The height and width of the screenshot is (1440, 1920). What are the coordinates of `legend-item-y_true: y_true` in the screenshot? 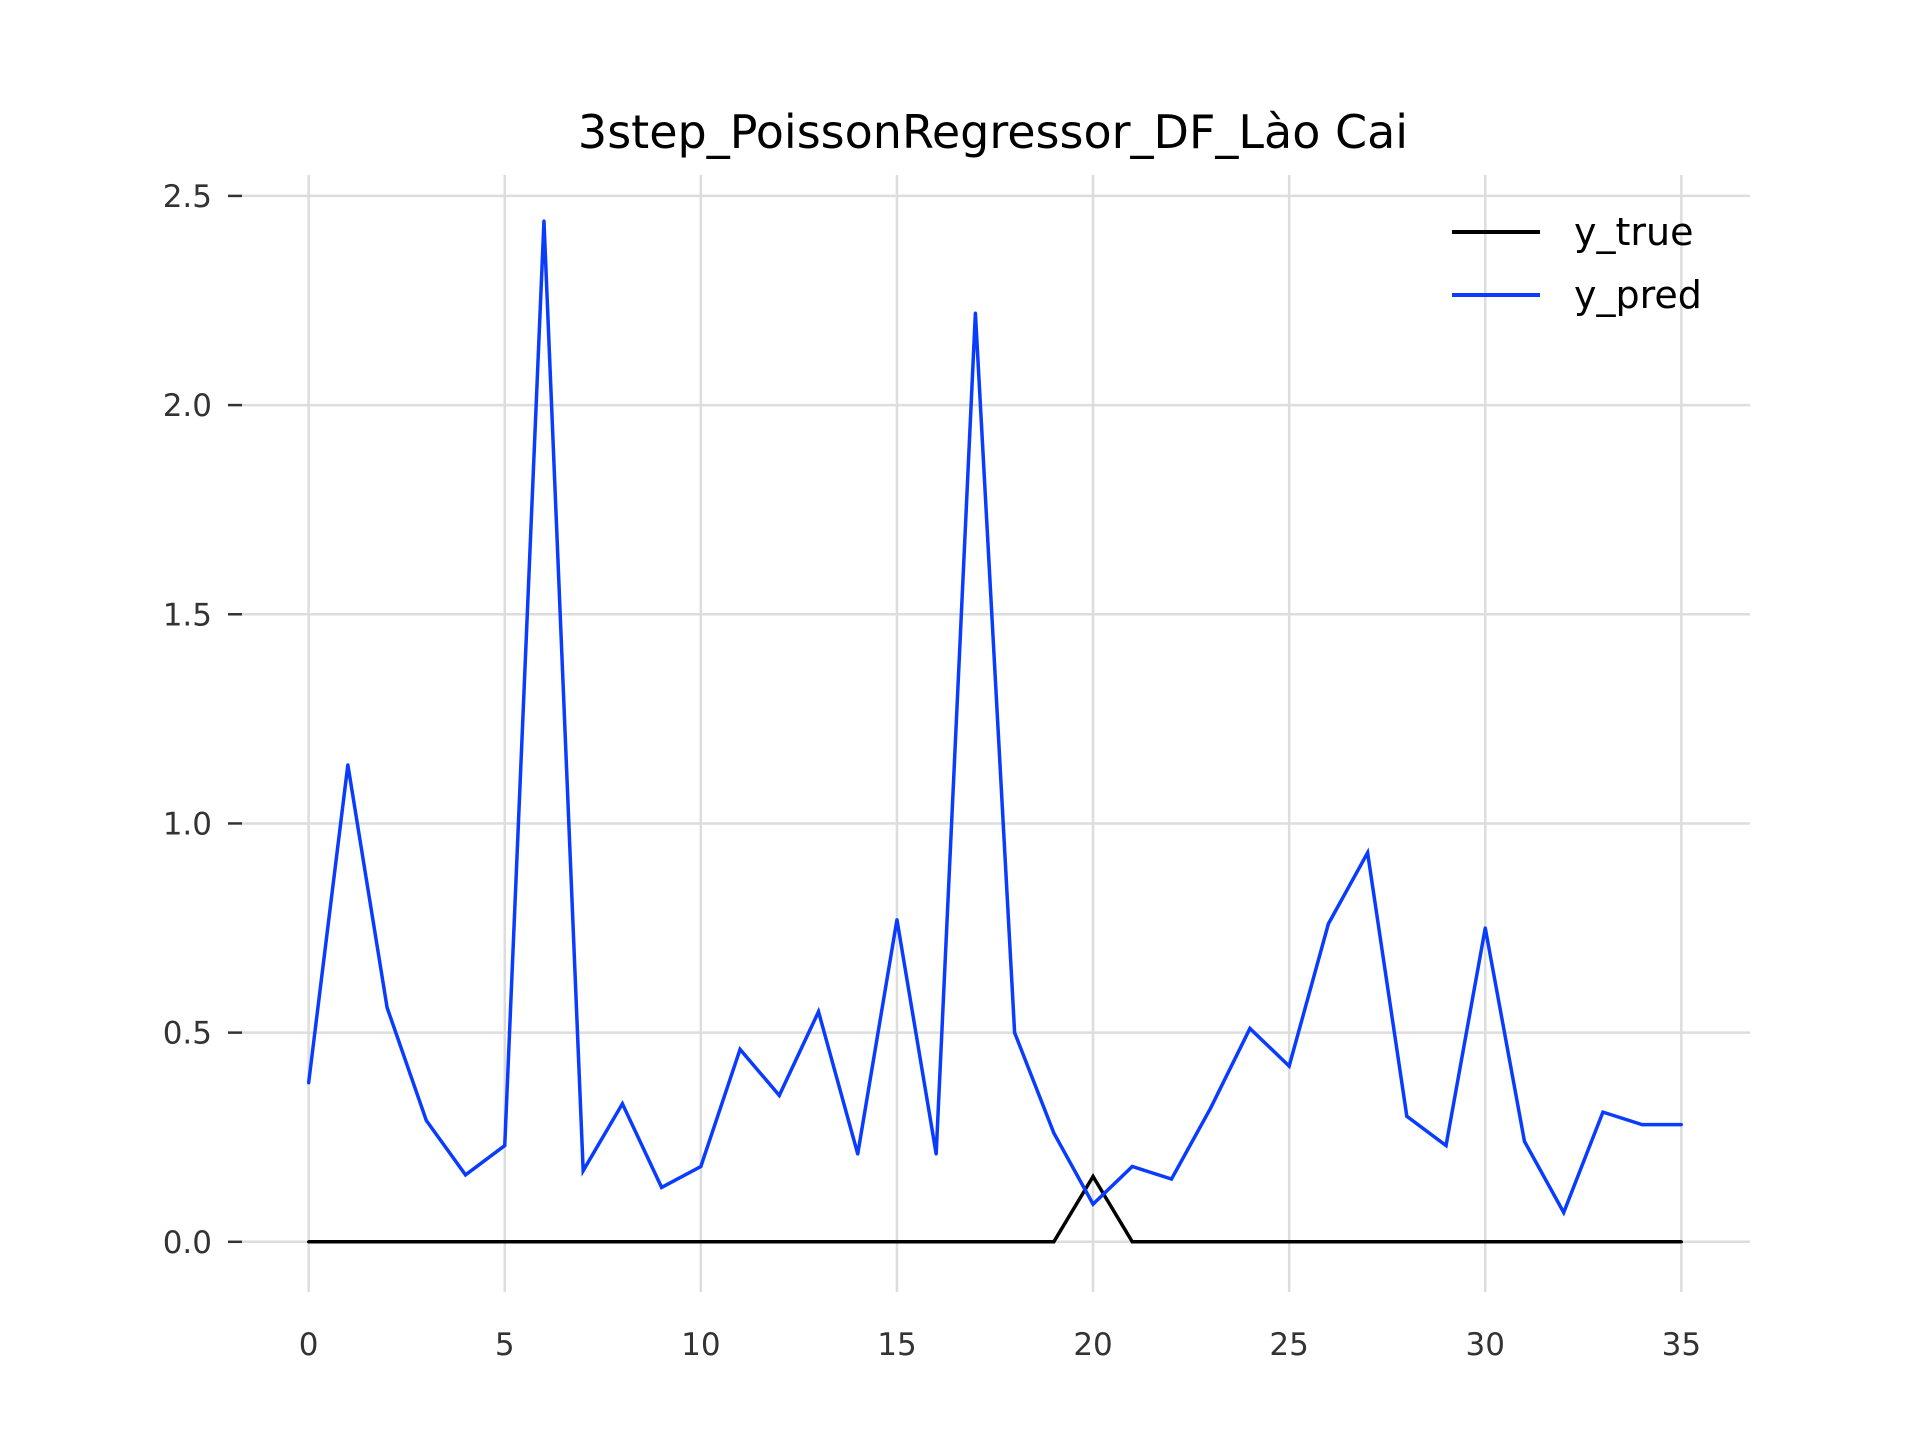 It's located at (1572, 232).